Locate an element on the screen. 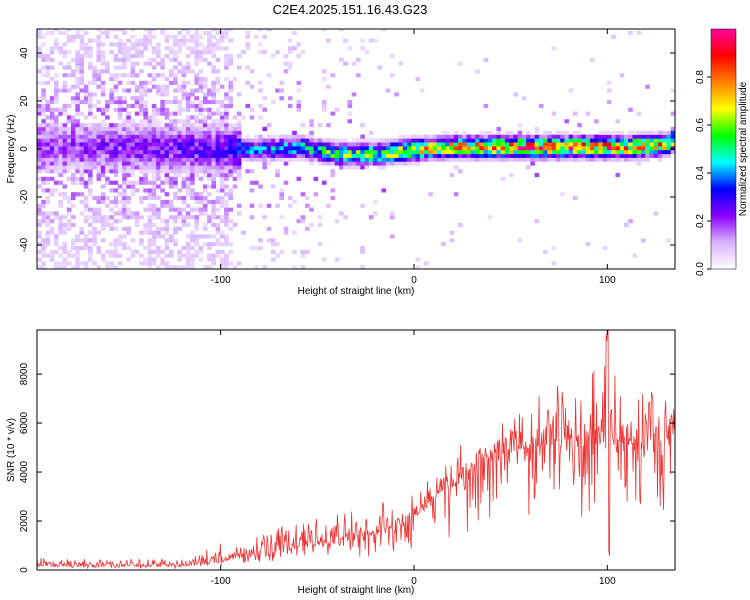 This screenshot has height=600, width=750. colorbar-tick-label: 0.4 is located at coordinates (700, 173).